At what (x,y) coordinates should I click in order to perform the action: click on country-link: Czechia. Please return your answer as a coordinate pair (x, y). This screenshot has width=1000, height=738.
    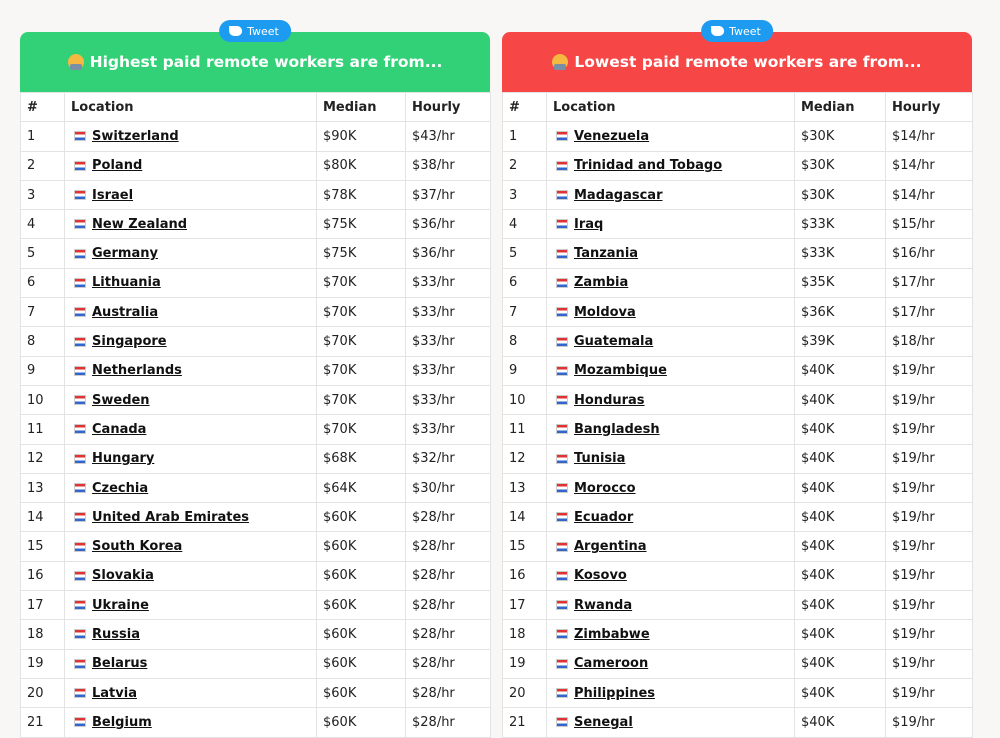
    Looking at the image, I should click on (120, 488).